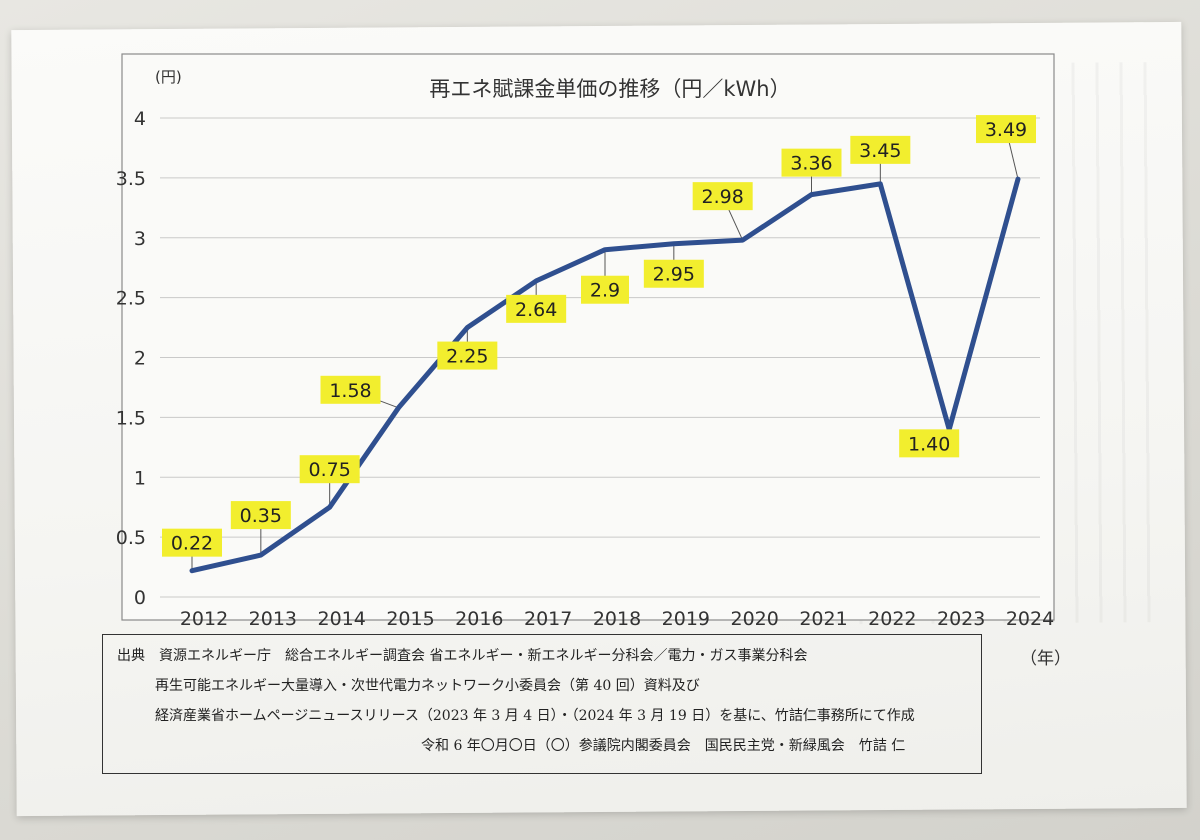 This screenshot has width=1200, height=840. Describe the element at coordinates (1030, 619) in the screenshot. I see `x-tick-label: 2024` at that location.